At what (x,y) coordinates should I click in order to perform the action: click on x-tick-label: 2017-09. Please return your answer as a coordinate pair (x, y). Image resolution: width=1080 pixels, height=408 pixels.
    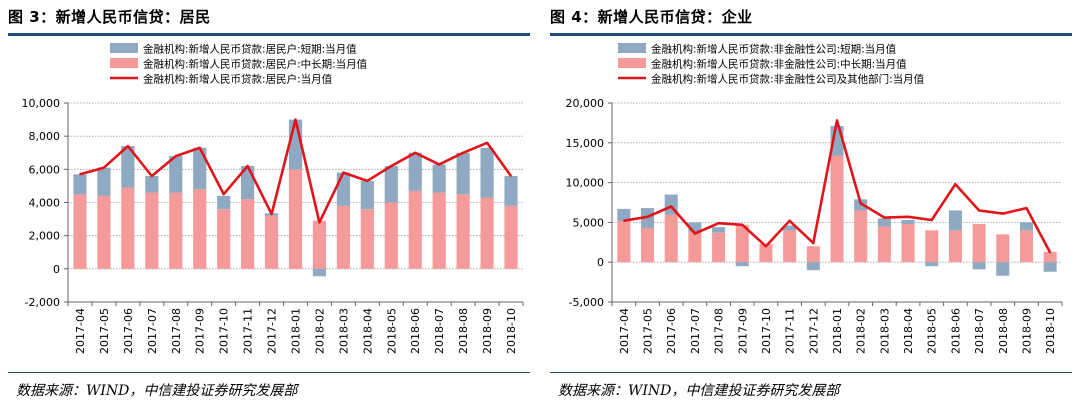
    Looking at the image, I should click on (742, 331).